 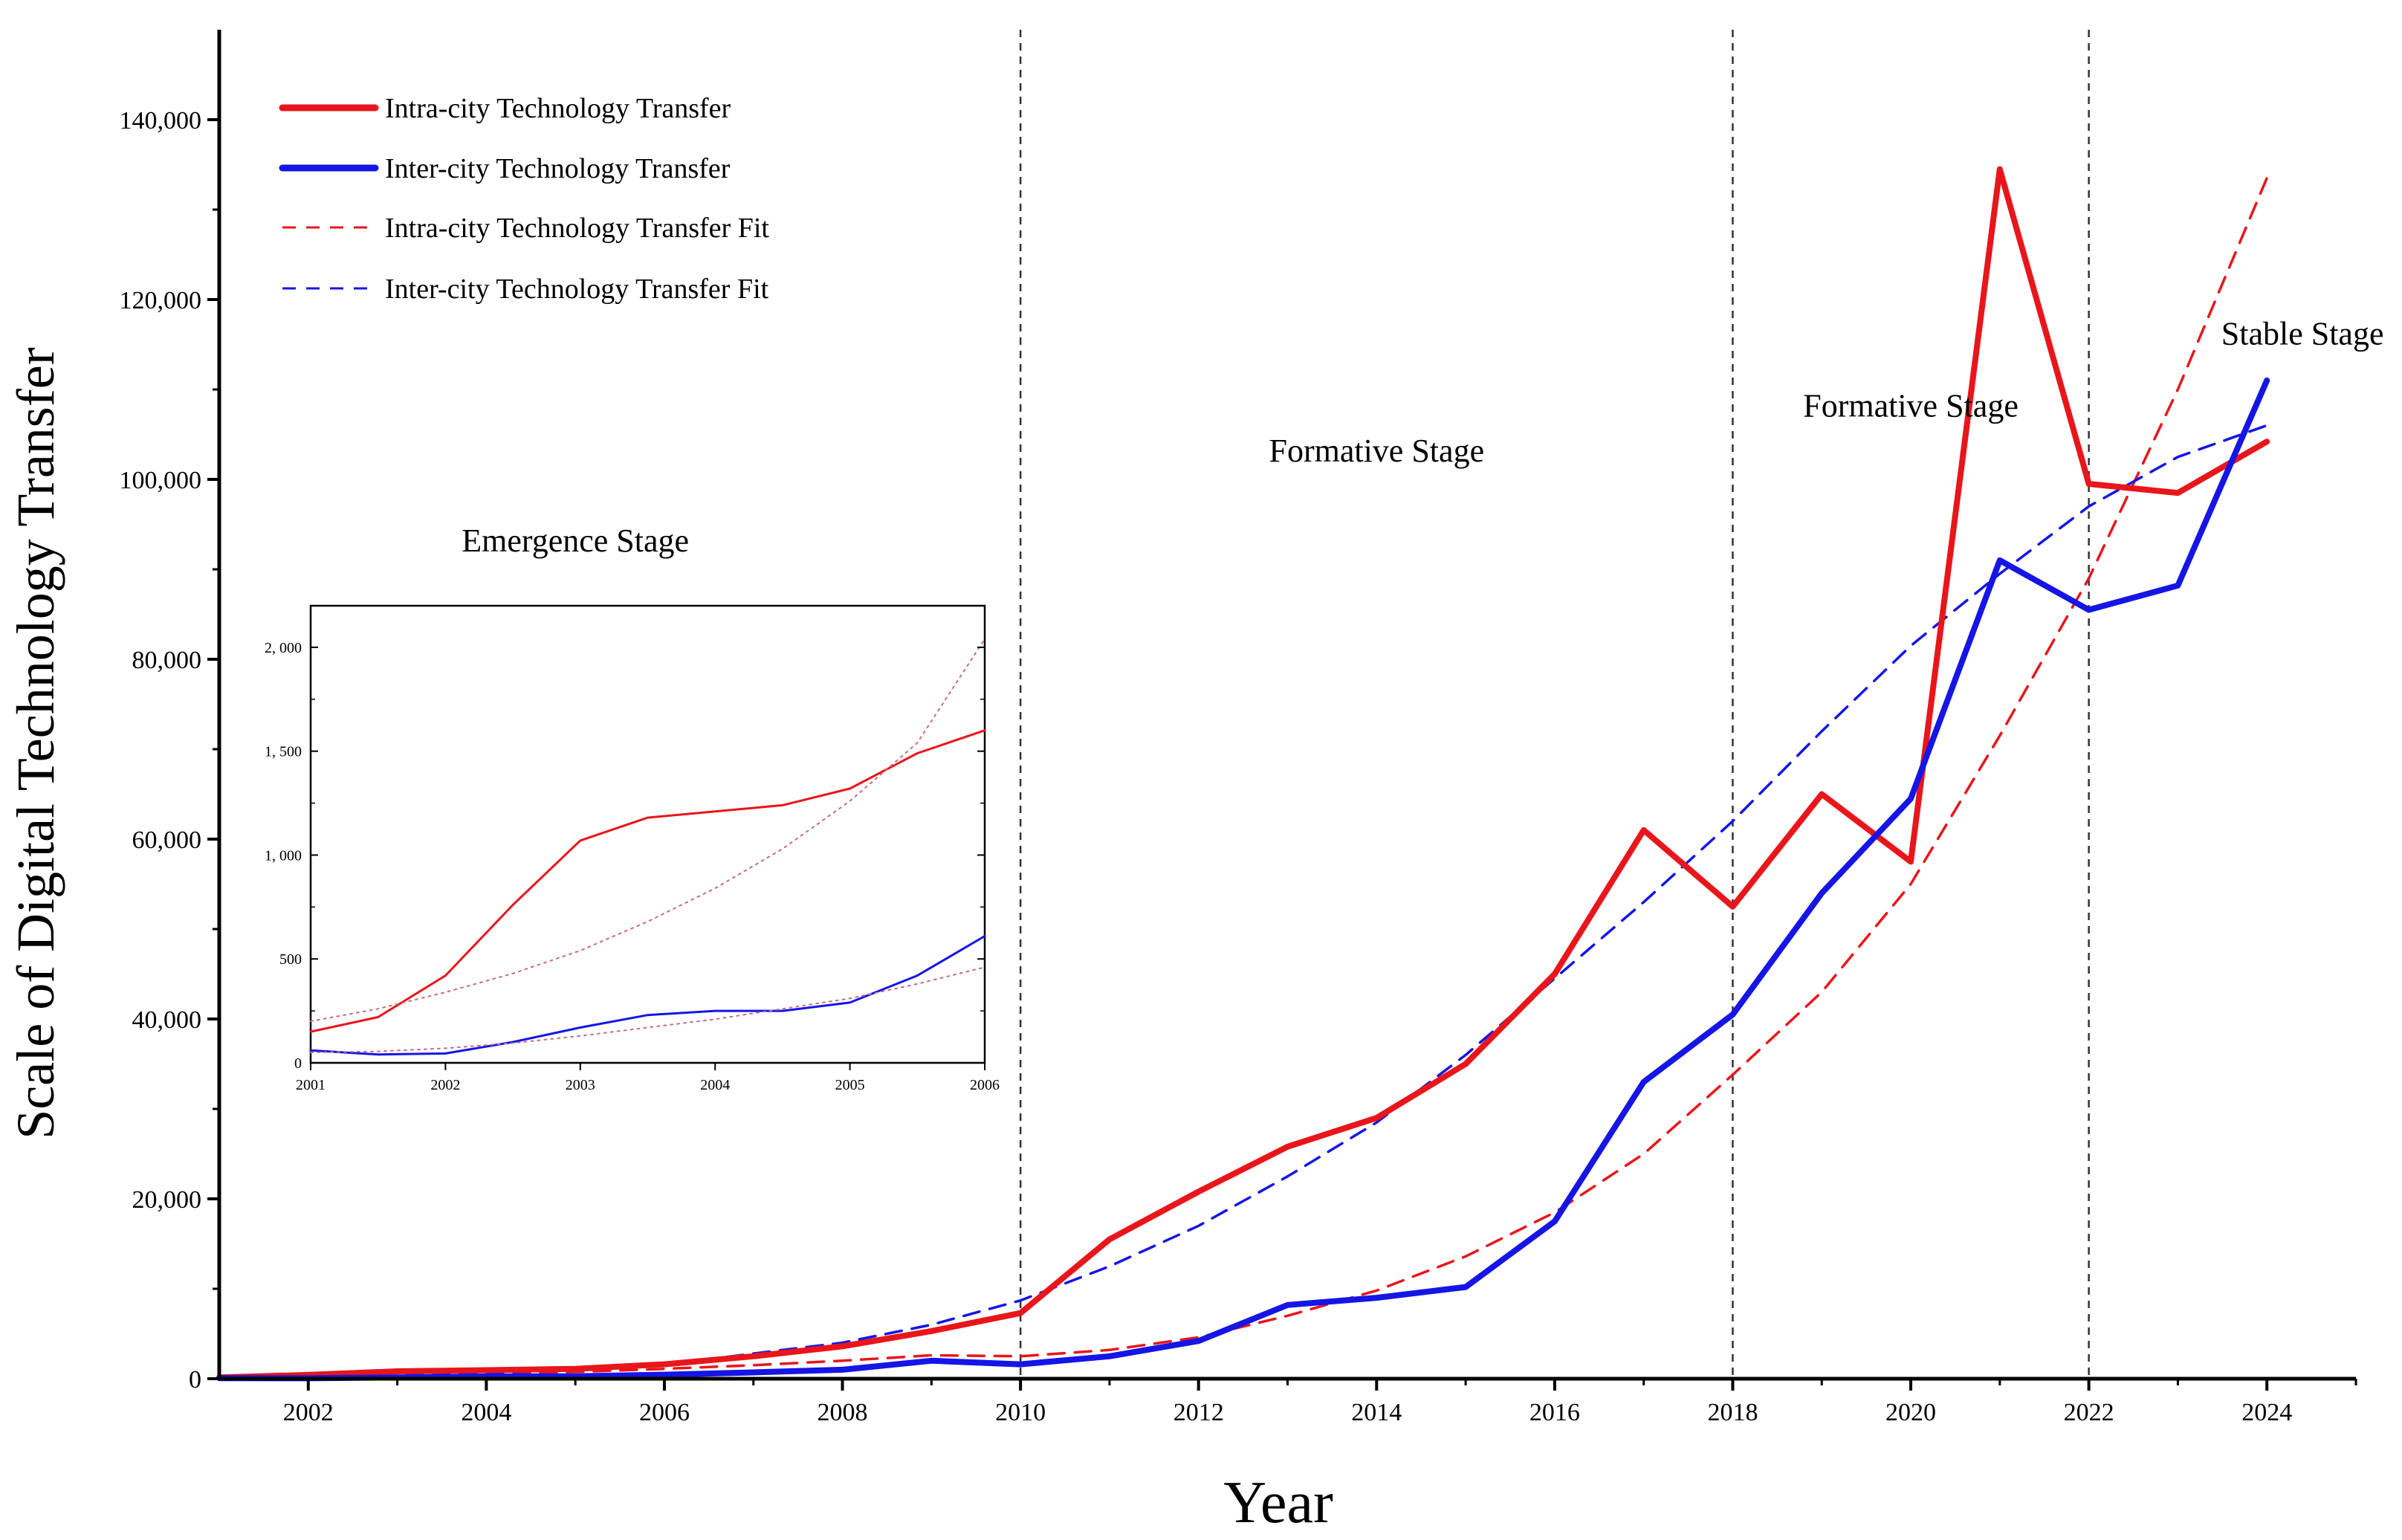 I want to click on stage-label-0: Emergence Stage, so click(x=575, y=540).